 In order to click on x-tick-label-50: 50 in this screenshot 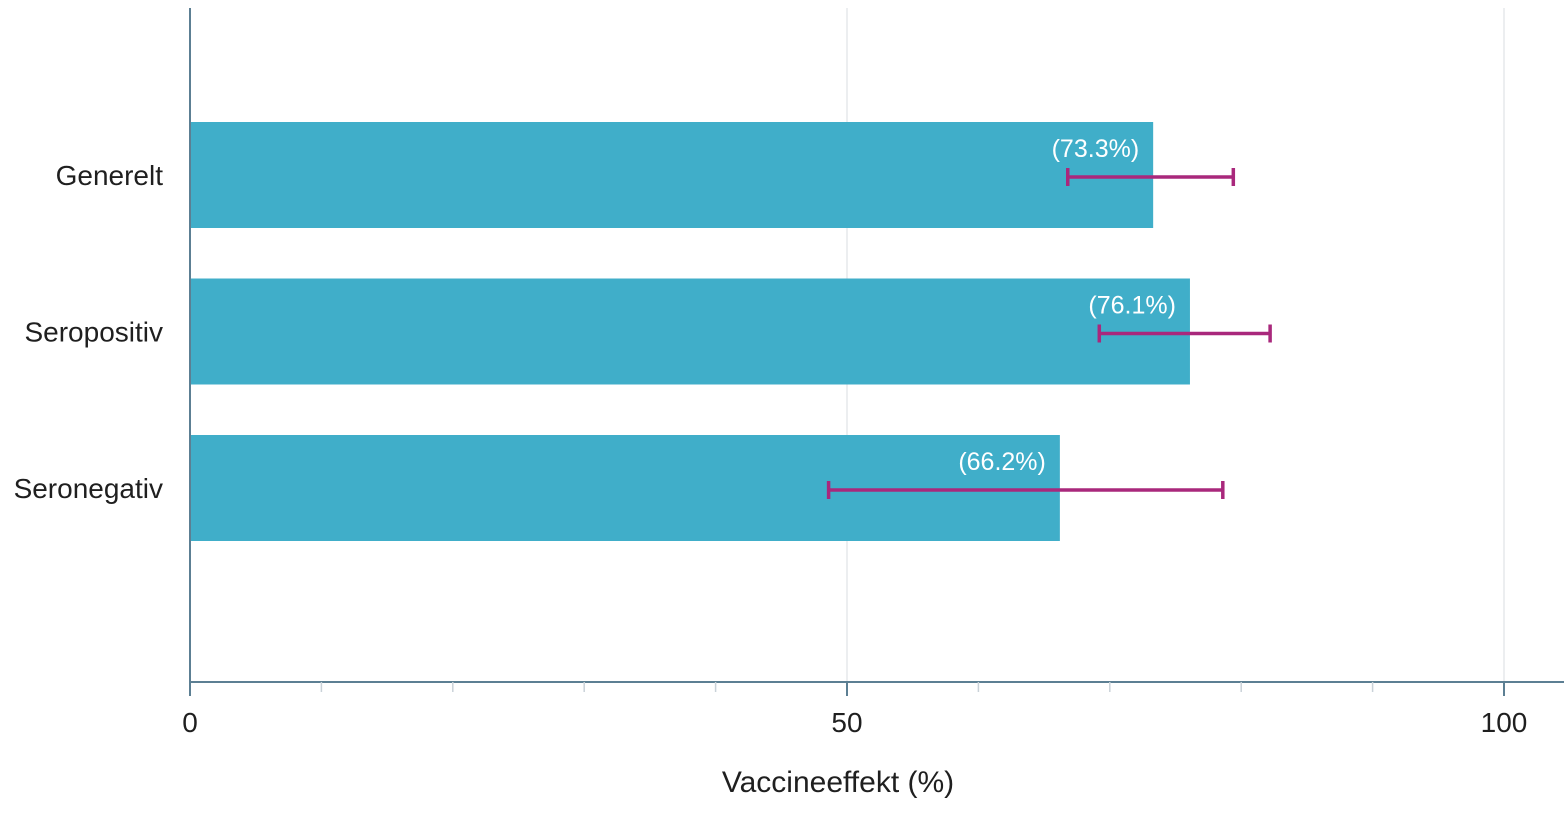, I will do `click(846, 722)`.